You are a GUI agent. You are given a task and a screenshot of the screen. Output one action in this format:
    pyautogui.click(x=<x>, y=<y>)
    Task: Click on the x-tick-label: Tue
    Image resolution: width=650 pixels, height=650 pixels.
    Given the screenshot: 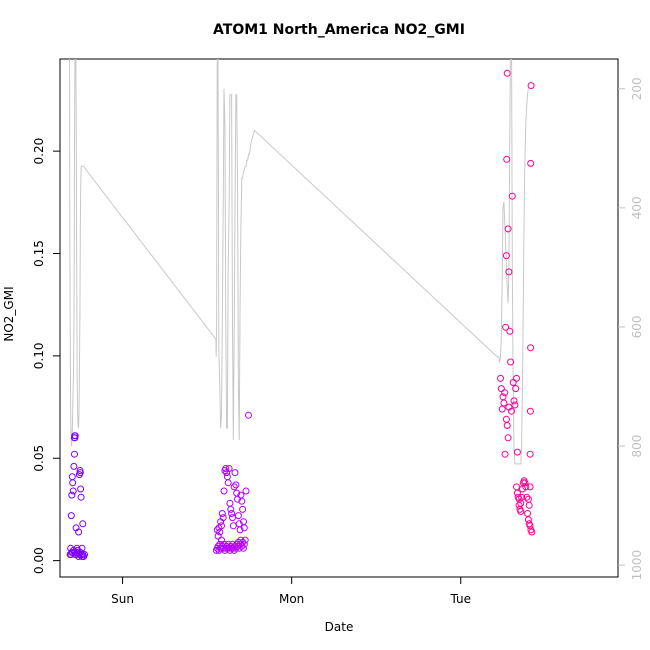 What is the action you would take?
    pyautogui.click(x=460, y=599)
    